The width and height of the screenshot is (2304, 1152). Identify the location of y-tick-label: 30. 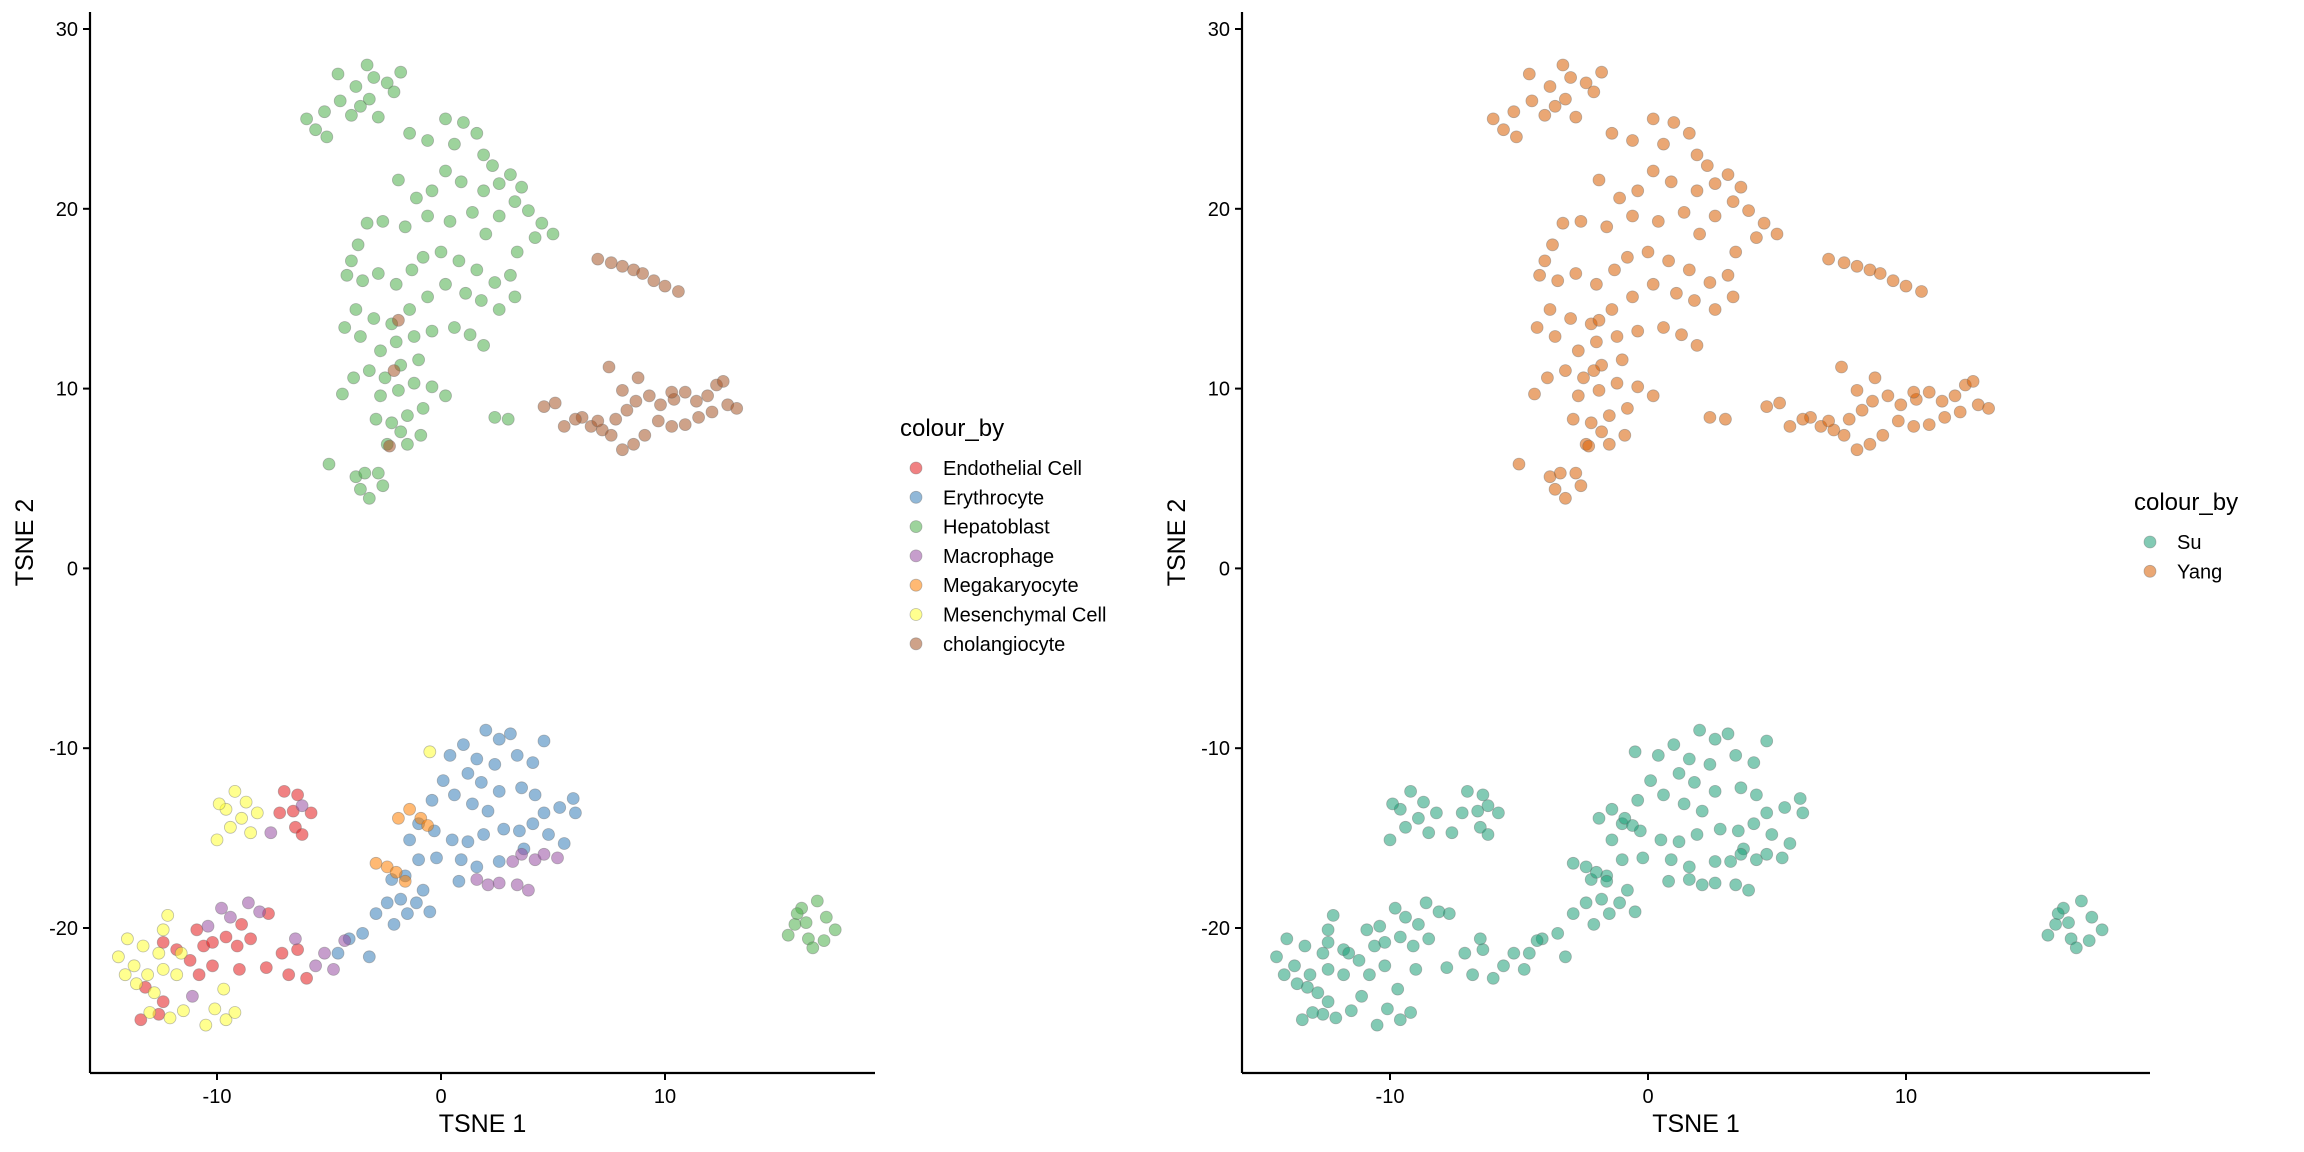
(67, 30).